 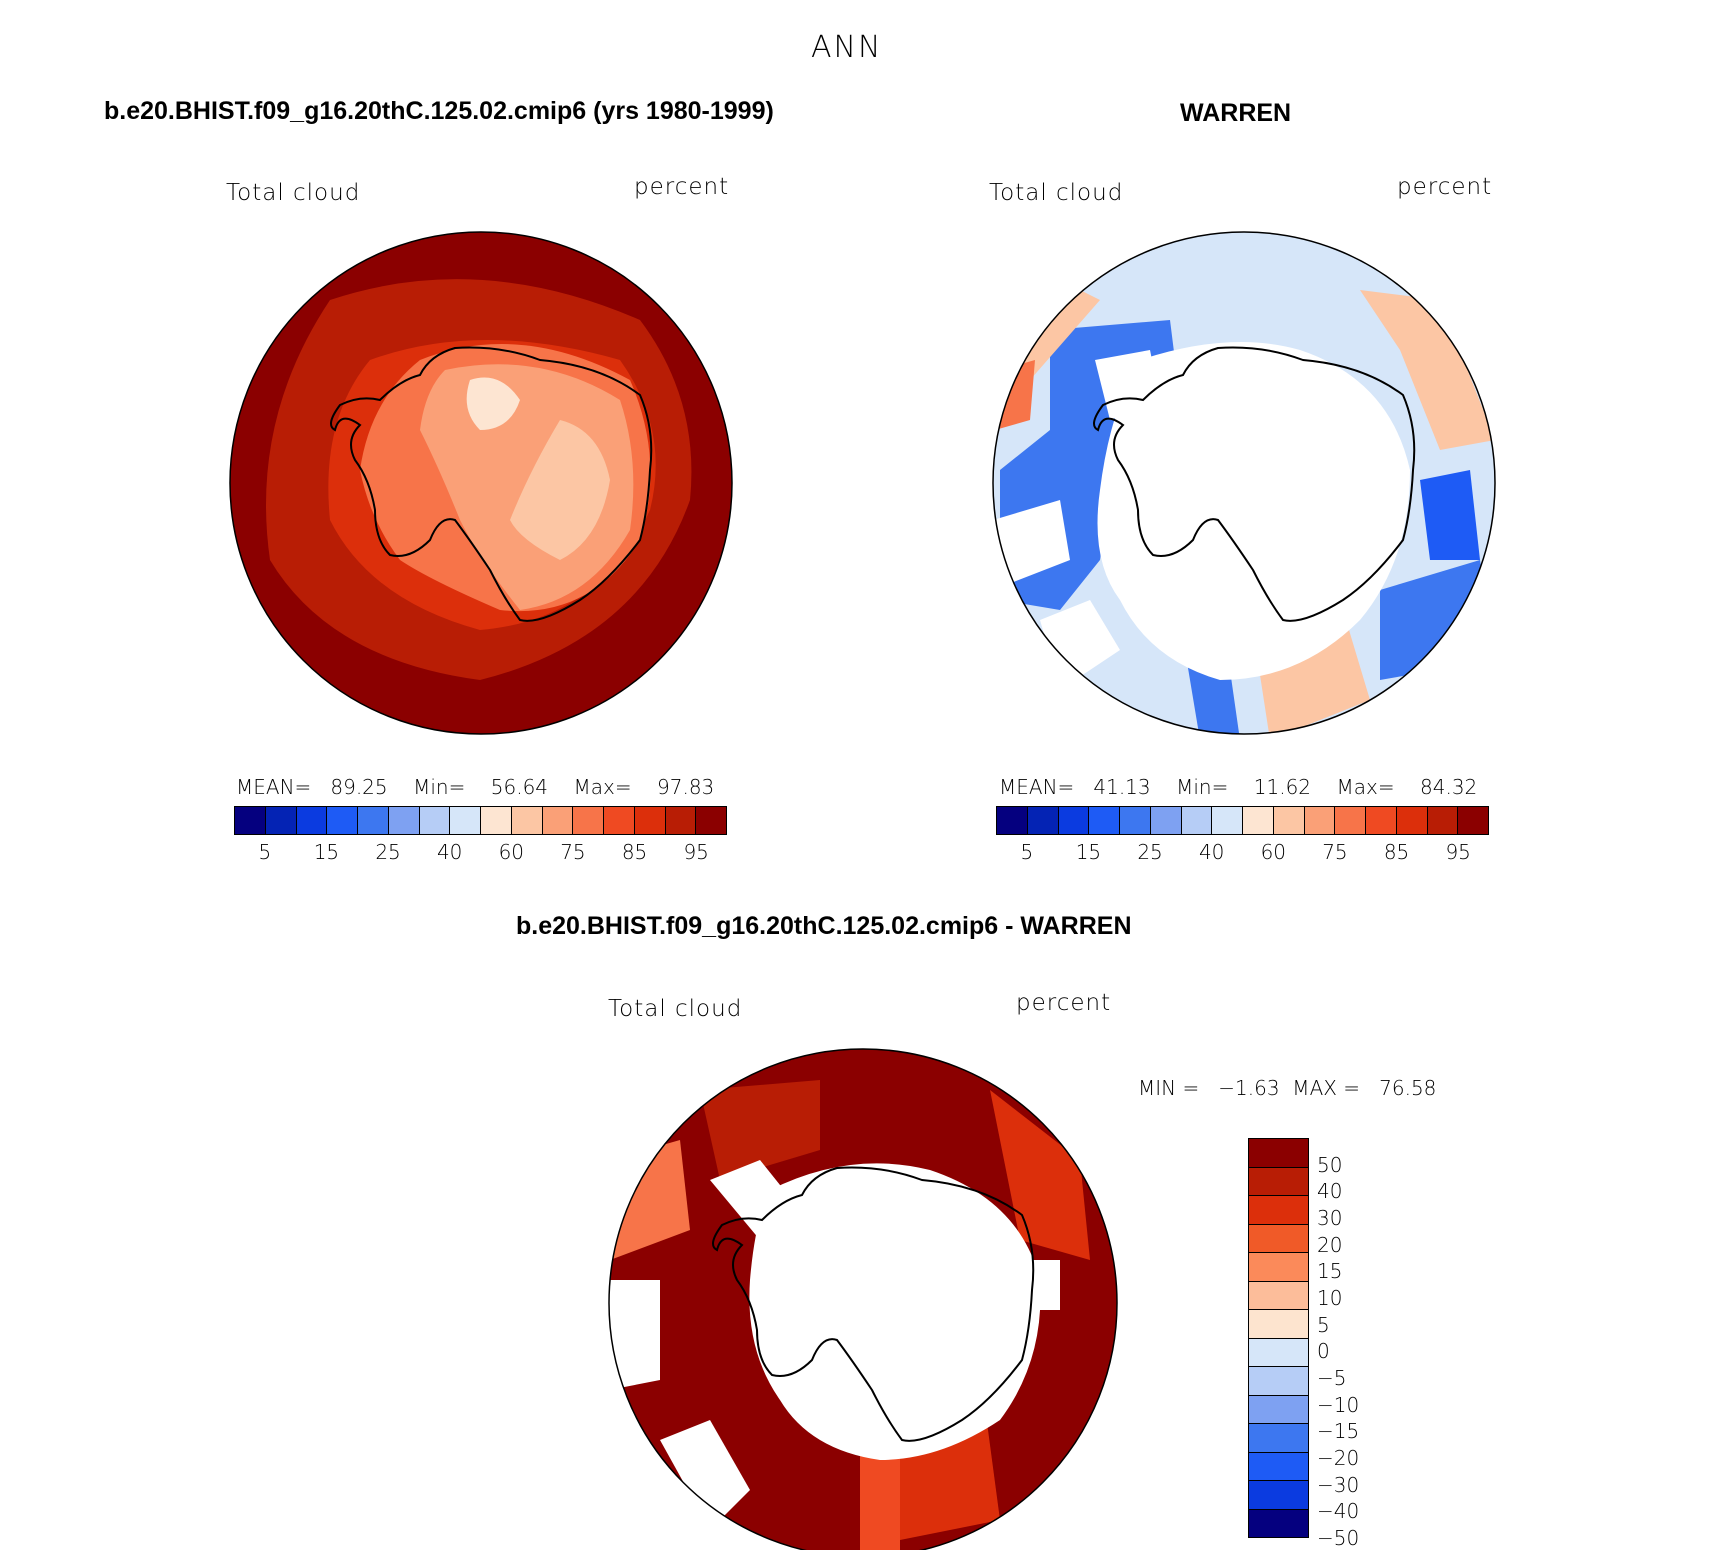 I want to click on panel2-colorbar, so click(x=1242, y=820).